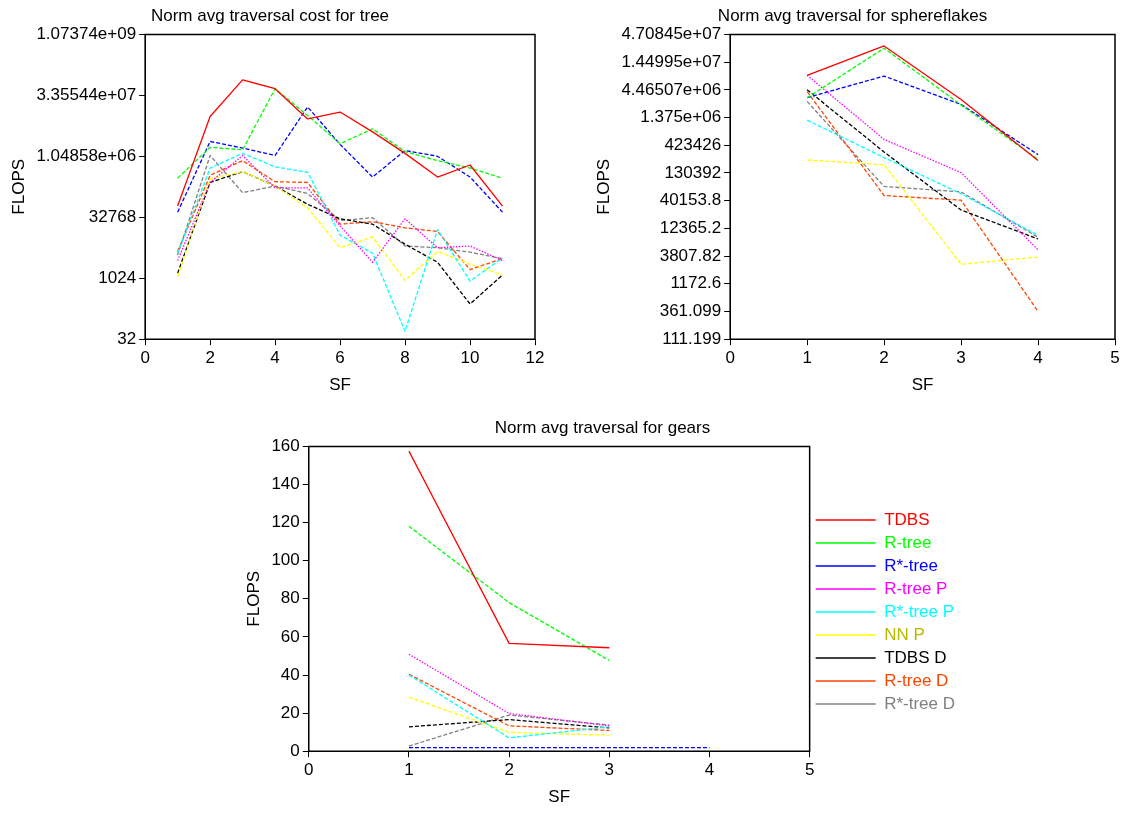 This screenshot has width=1144, height=821. Describe the element at coordinates (908, 542) in the screenshot. I see `legend-label: R-tree` at that location.